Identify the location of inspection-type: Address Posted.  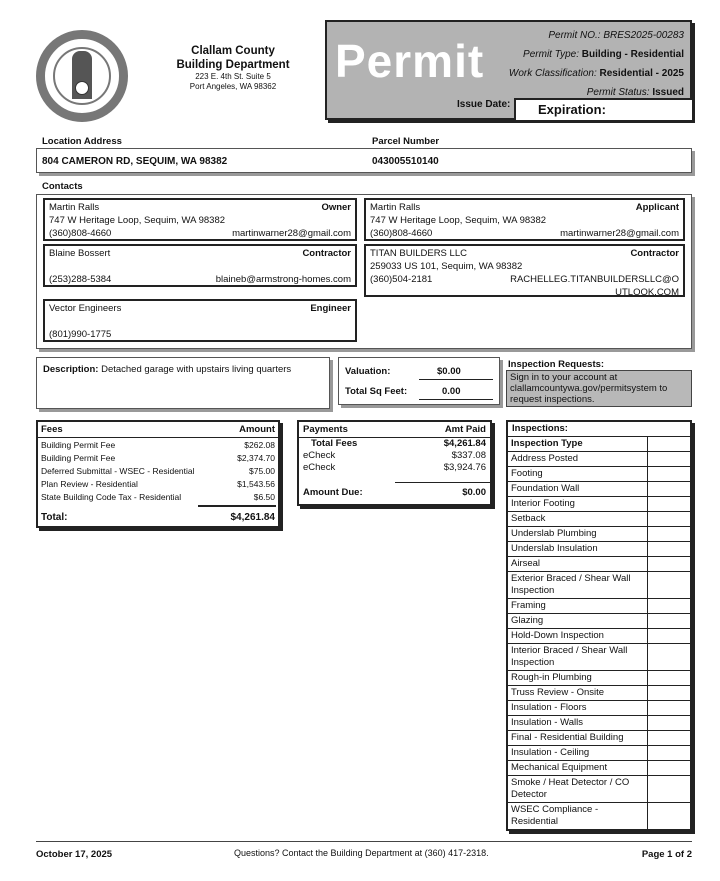
(578, 459).